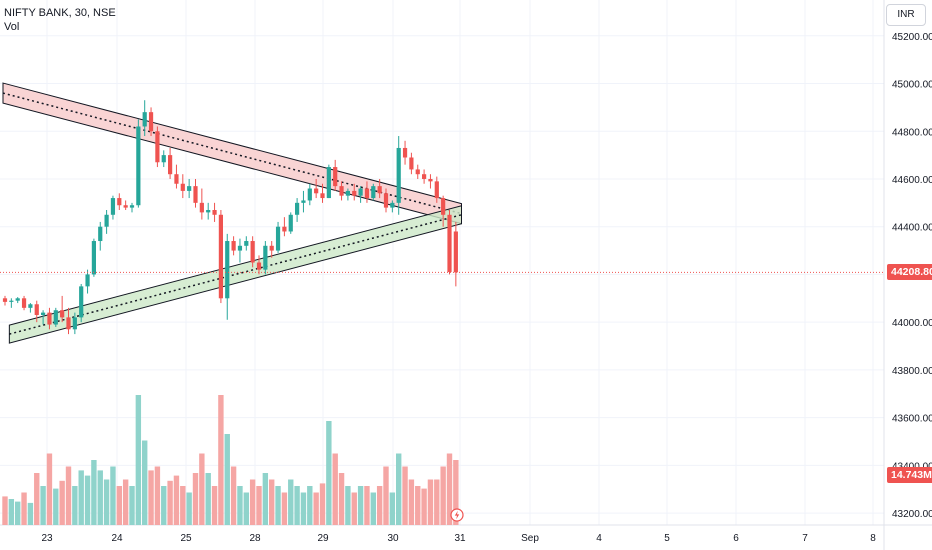  What do you see at coordinates (805, 538) in the screenshot?
I see `time-tick-label: 7` at bounding box center [805, 538].